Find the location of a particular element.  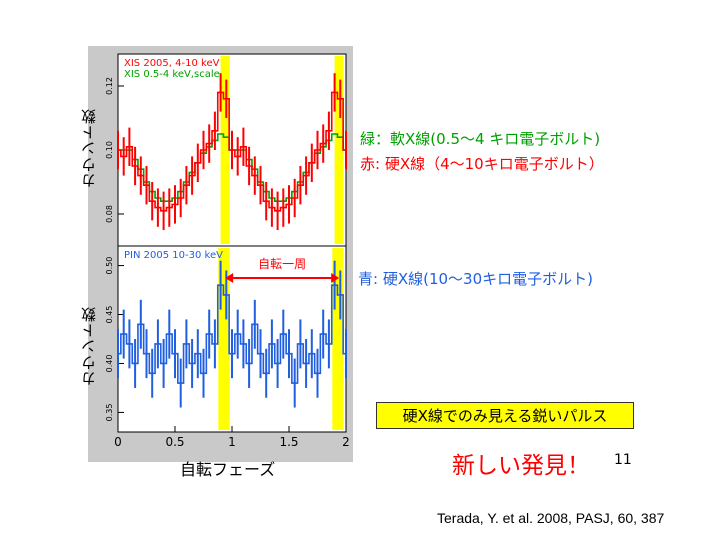

legend-entry-0-0: XIS 2005, 4-10 keV is located at coordinates (172, 63).